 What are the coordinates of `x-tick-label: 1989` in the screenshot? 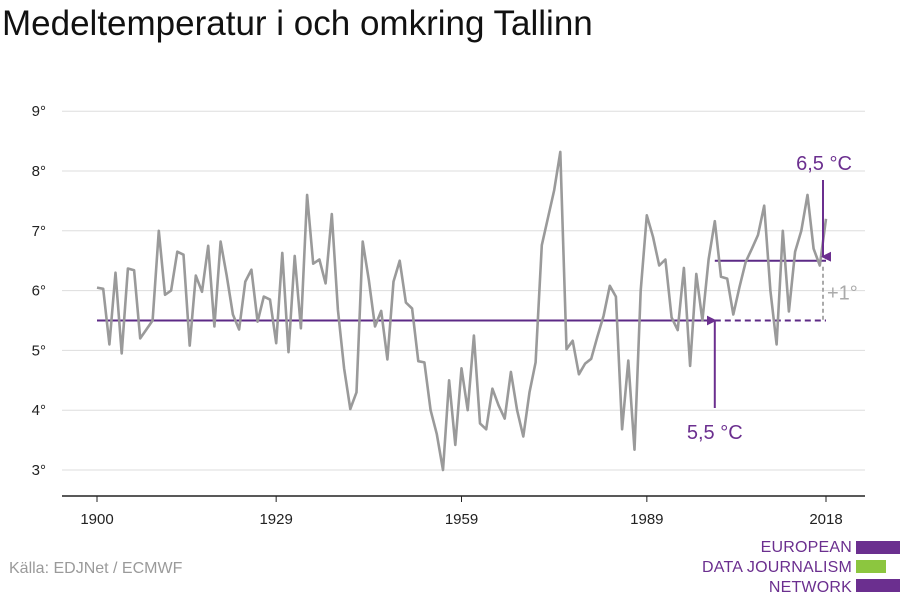 It's located at (646, 519).